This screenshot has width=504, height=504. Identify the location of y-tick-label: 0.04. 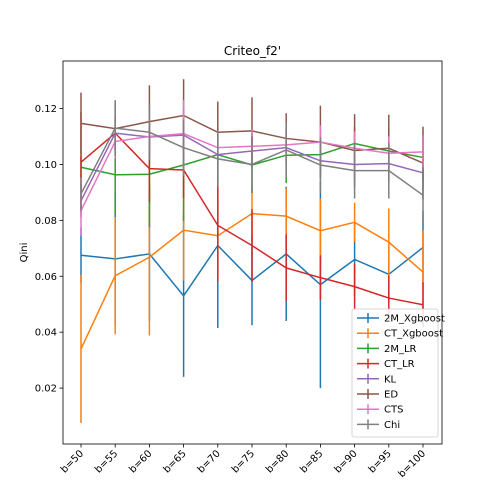
(46, 333).